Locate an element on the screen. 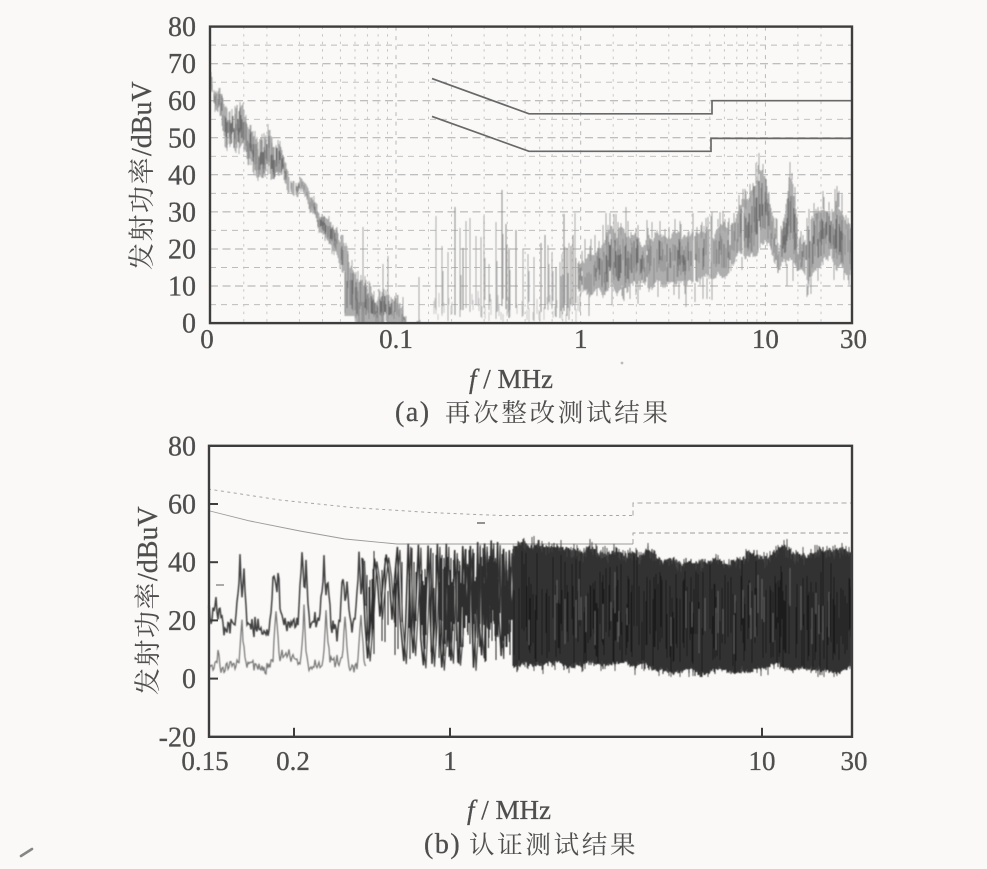 Image resolution: width=987 pixels, height=869 pixels. svg-text: (a) is located at coordinates (413, 412).